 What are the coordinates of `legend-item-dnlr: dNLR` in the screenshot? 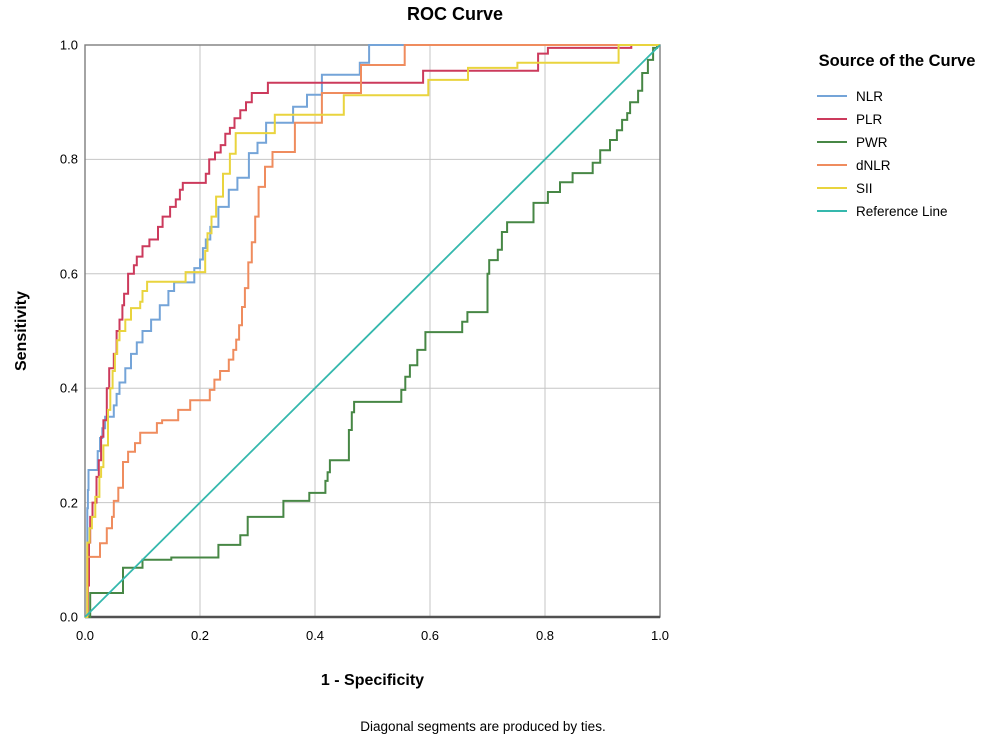 It's located at (900, 165).